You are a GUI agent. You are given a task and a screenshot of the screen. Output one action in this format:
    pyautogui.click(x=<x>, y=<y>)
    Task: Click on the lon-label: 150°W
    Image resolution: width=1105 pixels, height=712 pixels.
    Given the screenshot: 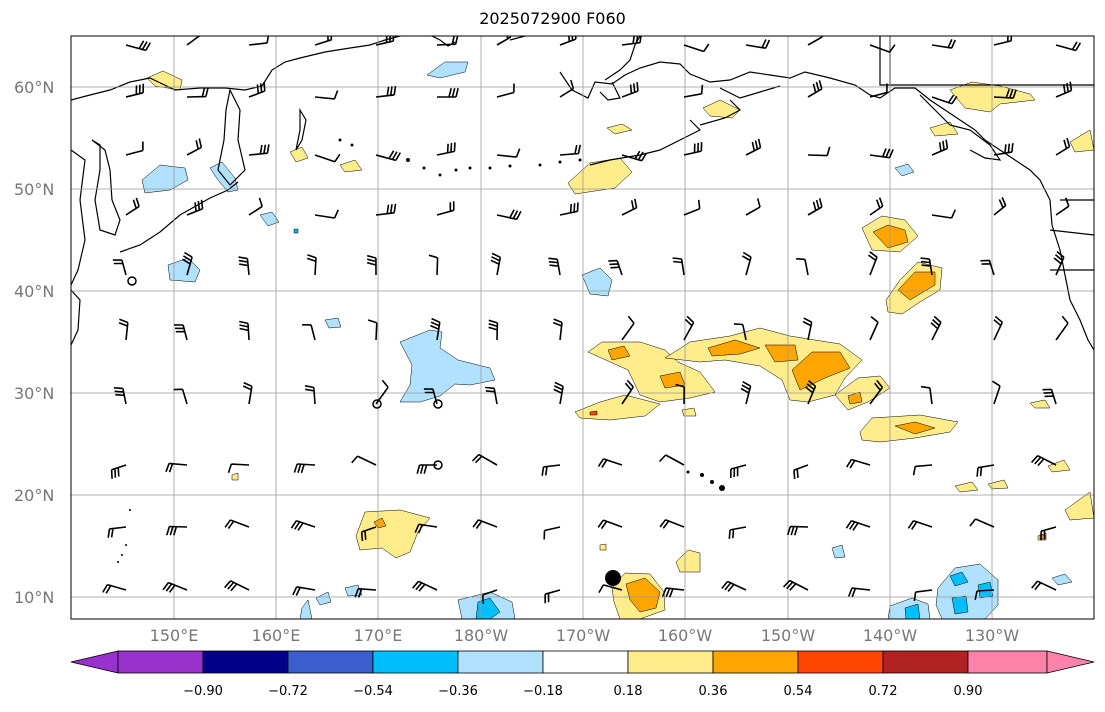 What is the action you would take?
    pyautogui.click(x=788, y=635)
    